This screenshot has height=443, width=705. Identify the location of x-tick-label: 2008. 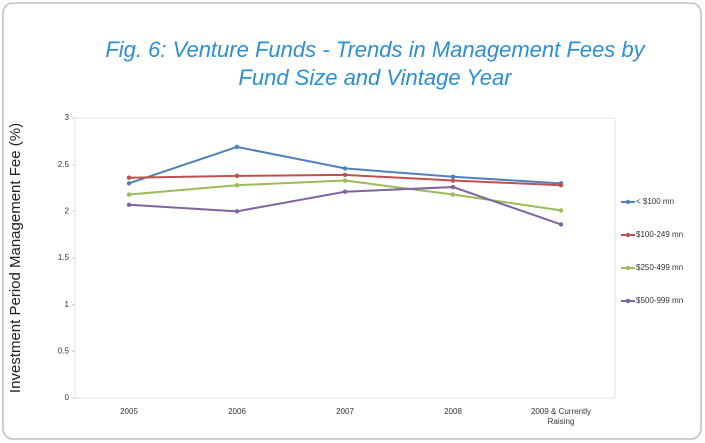
(453, 411).